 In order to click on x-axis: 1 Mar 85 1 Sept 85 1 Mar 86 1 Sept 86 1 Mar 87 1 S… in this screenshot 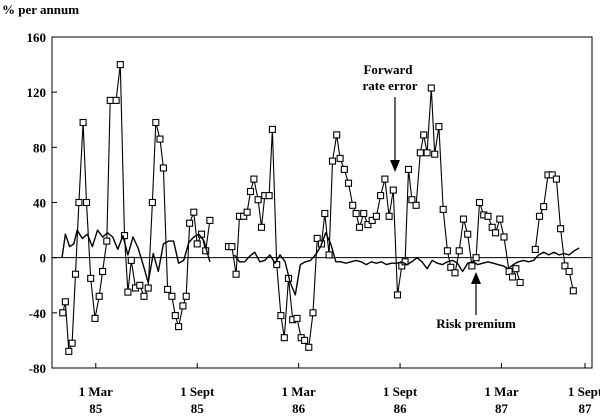, I will do `click(339, 389)`.